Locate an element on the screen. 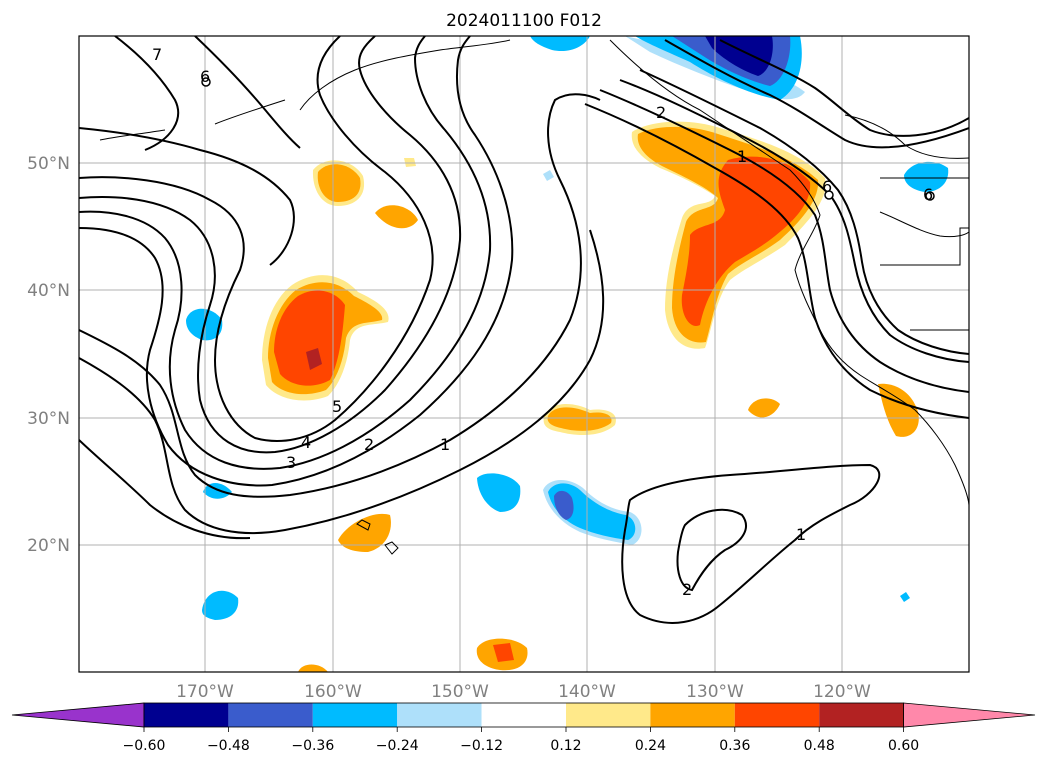 This screenshot has width=1047, height=765. colorbar-tick-label: 0.36 is located at coordinates (734, 746).